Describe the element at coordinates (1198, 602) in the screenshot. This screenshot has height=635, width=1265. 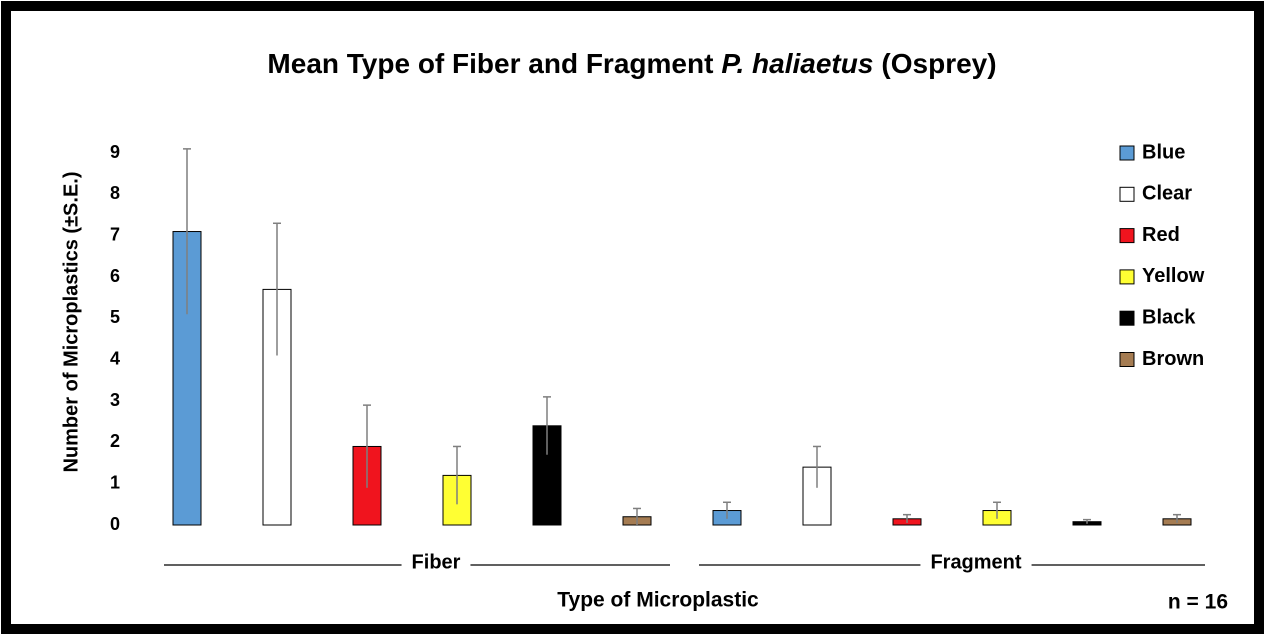
I see `annotation: n = 16` at that location.